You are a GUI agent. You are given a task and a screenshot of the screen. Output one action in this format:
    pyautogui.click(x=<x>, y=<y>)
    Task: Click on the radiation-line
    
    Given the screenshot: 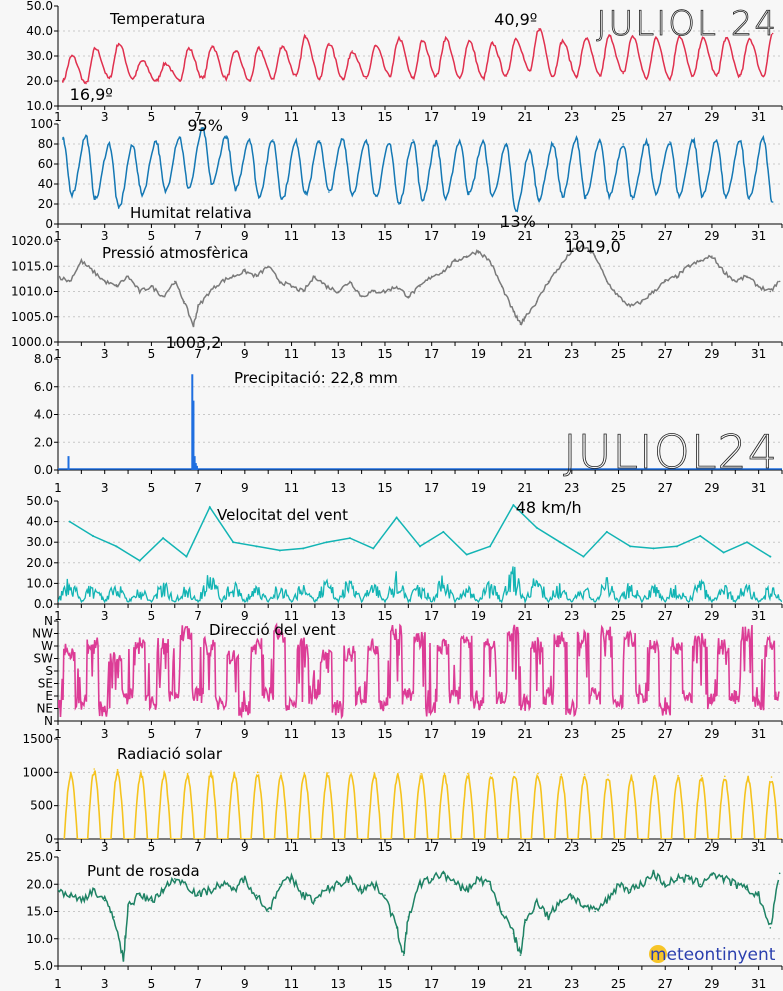 What is the action you would take?
    pyautogui.click(x=422, y=804)
    